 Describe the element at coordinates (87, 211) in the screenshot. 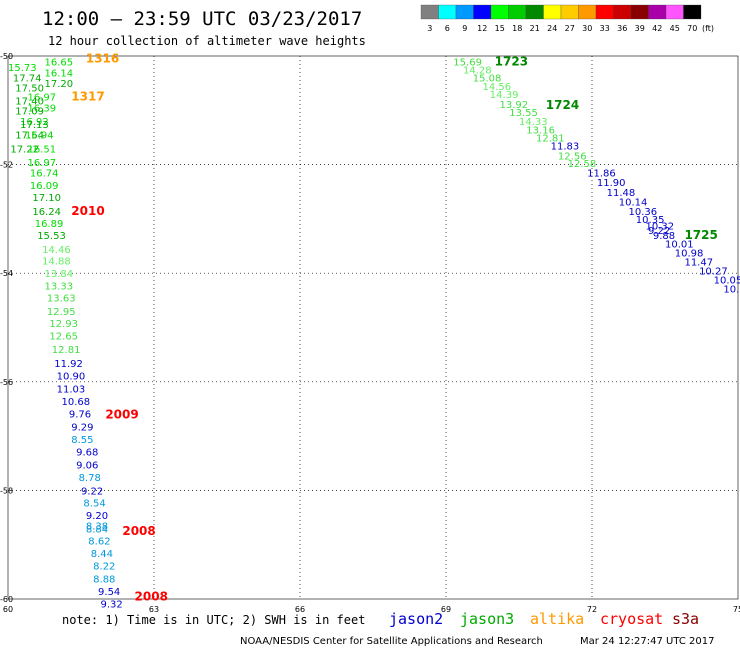

I see `orbit-number: 2010` at that location.